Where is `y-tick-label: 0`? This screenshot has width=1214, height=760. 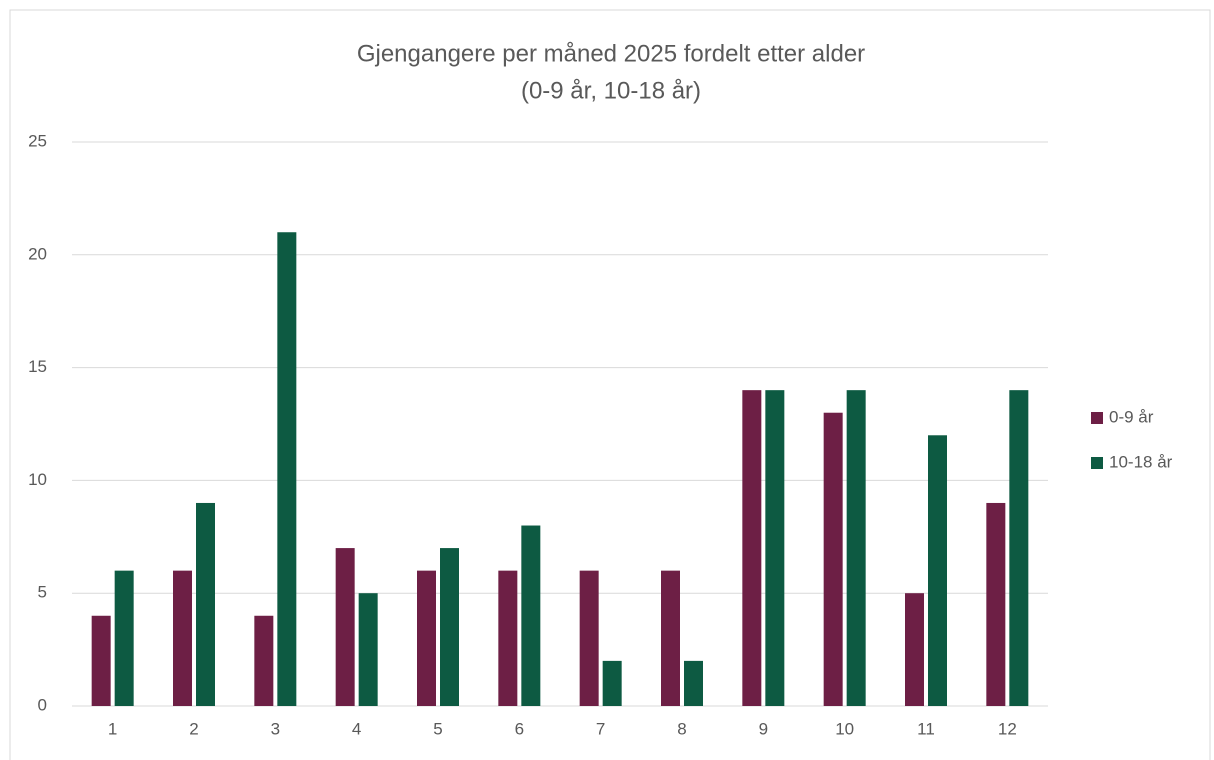 y-tick-label: 0 is located at coordinates (42, 704).